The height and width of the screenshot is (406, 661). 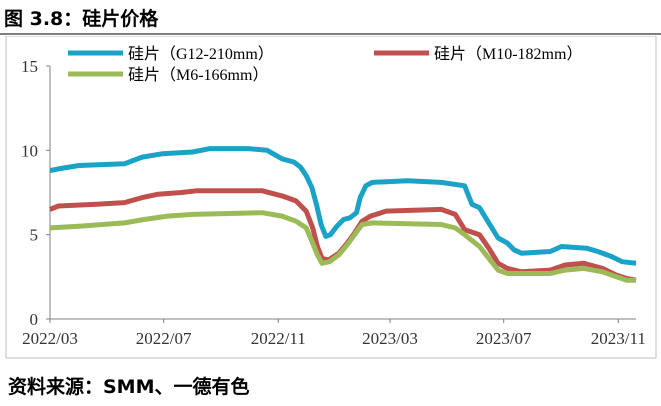 What do you see at coordinates (278, 338) in the screenshot?
I see `x-tick-label: 2022/11` at bounding box center [278, 338].